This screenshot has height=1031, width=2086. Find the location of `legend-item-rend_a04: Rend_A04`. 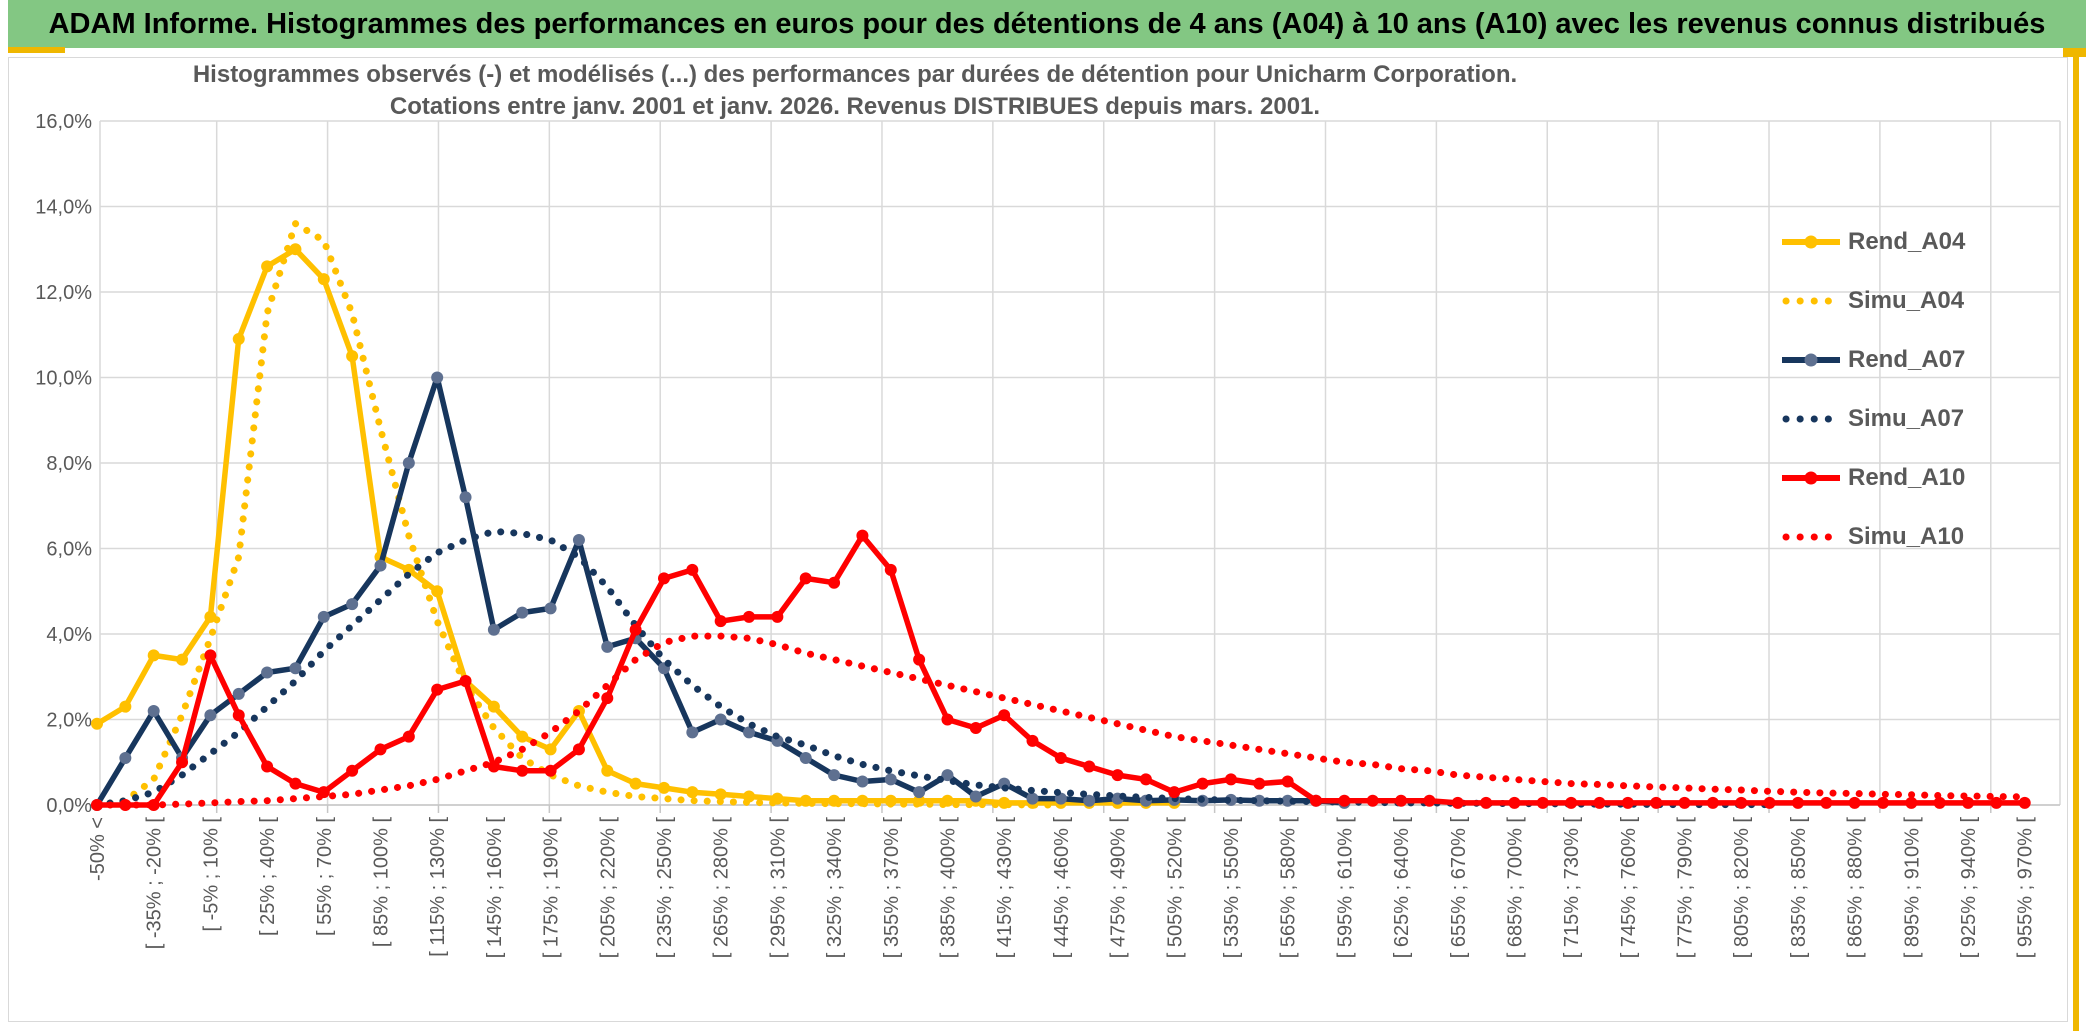

legend-item-rend_a04: Rend_A04 is located at coordinates (1873, 241).